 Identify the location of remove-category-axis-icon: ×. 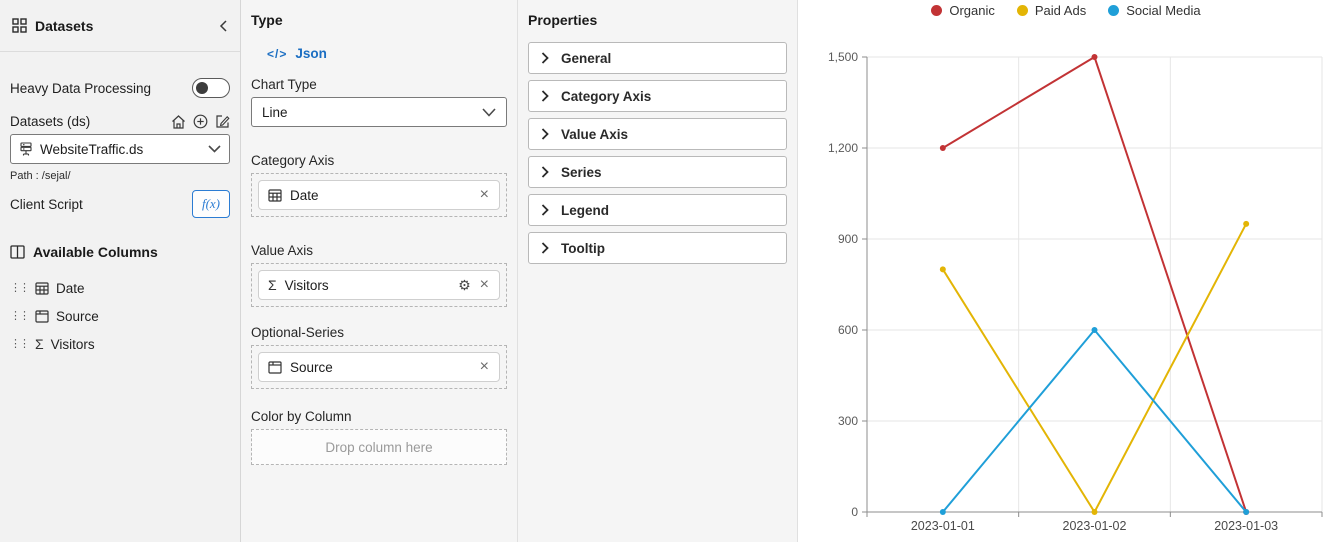
(484, 194).